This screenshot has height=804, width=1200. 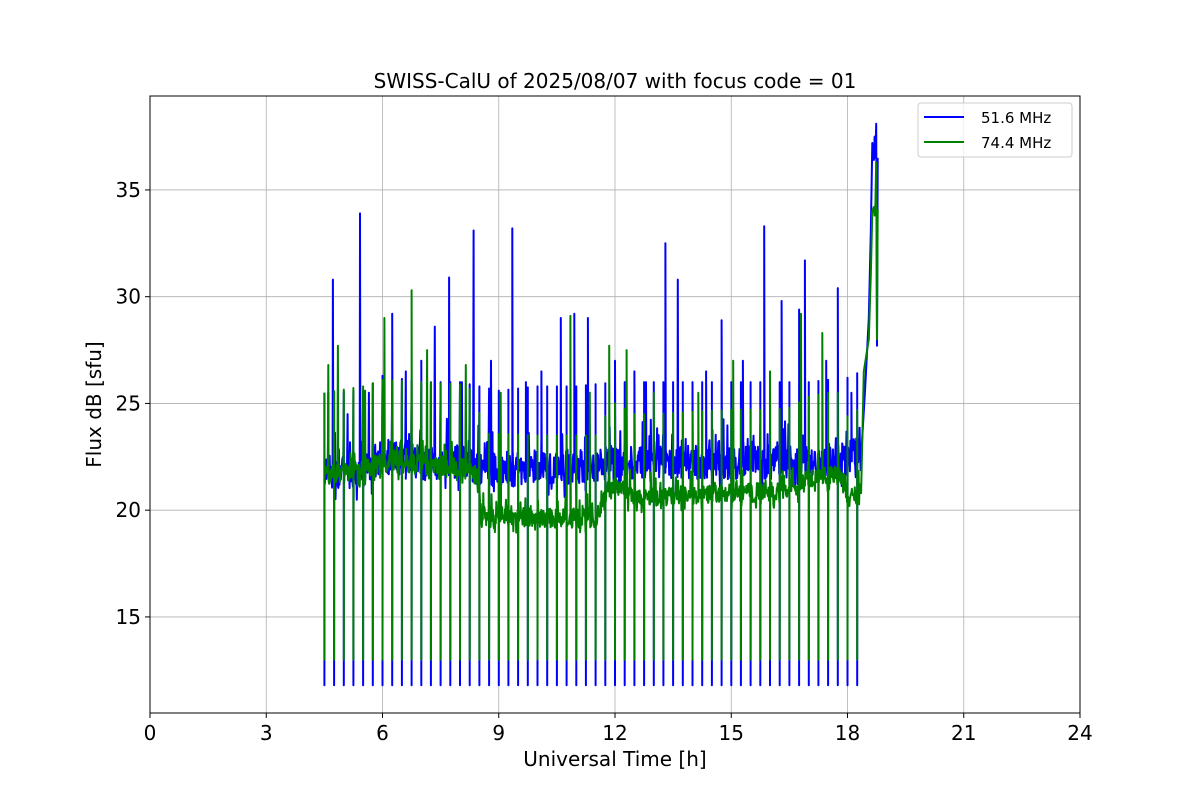 What do you see at coordinates (128, 190) in the screenshot?
I see `y-tick-label: 35` at bounding box center [128, 190].